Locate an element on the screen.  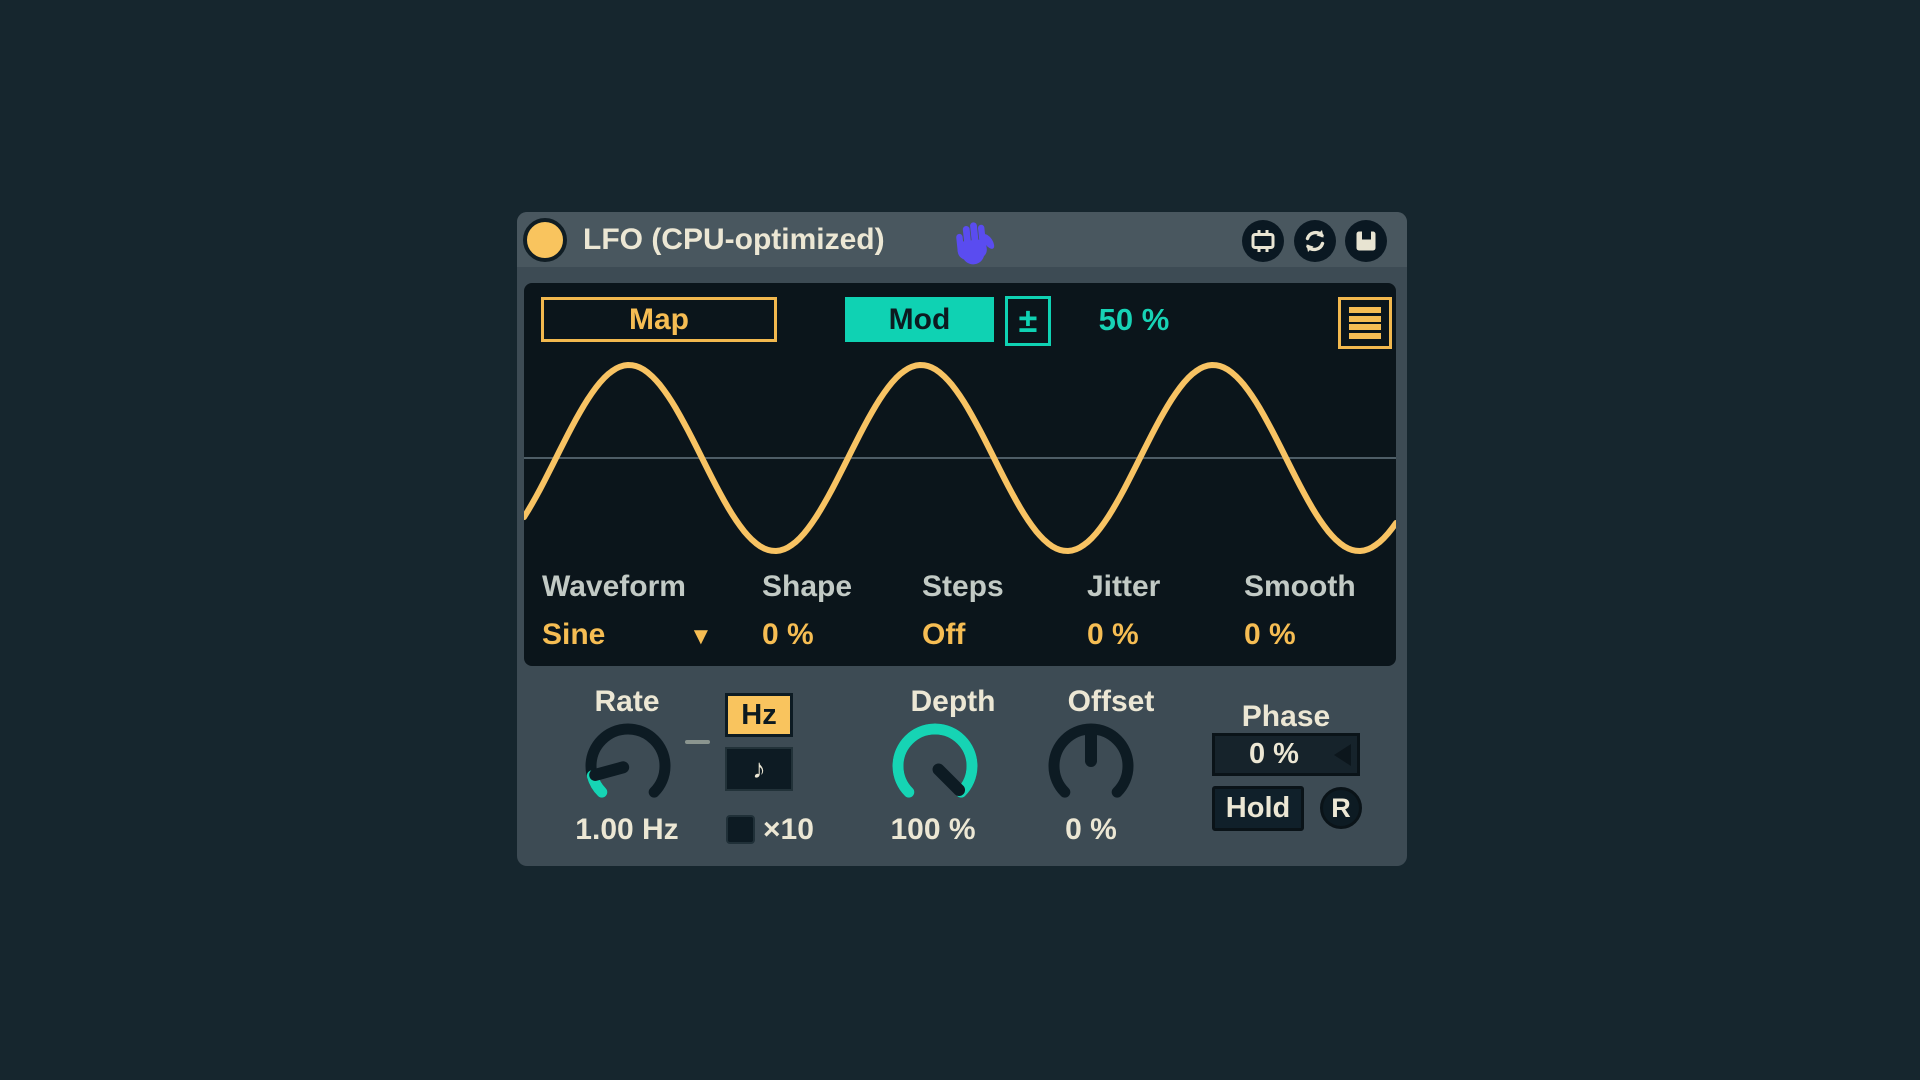
rate-mod-indicator is located at coordinates (697, 742).